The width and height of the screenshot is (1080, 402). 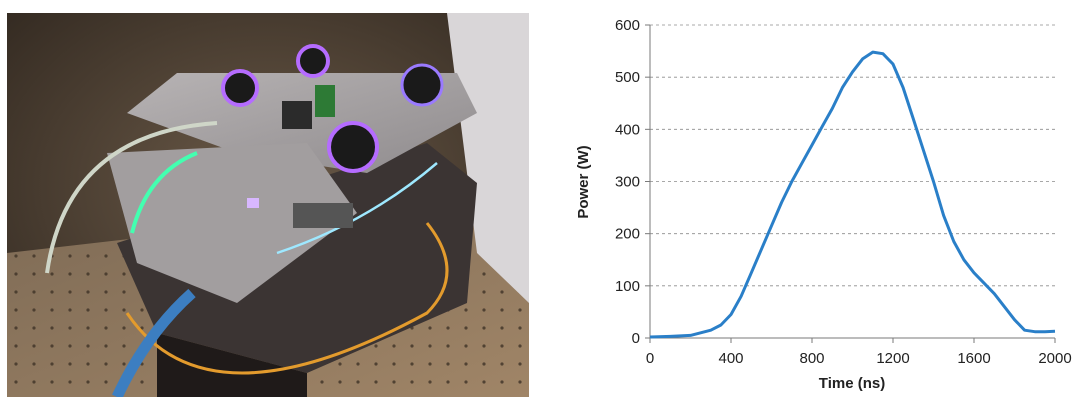 What do you see at coordinates (730, 358) in the screenshot?
I see `x-tick-label: 400` at bounding box center [730, 358].